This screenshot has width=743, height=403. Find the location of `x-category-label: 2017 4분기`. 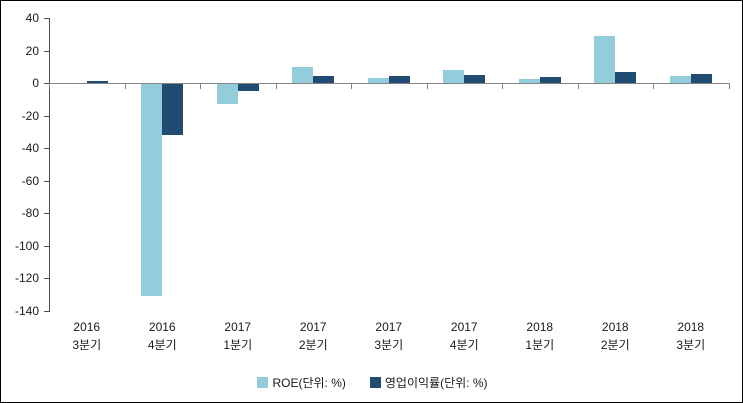

x-category-label: 2017 4분기 is located at coordinates (464, 336).